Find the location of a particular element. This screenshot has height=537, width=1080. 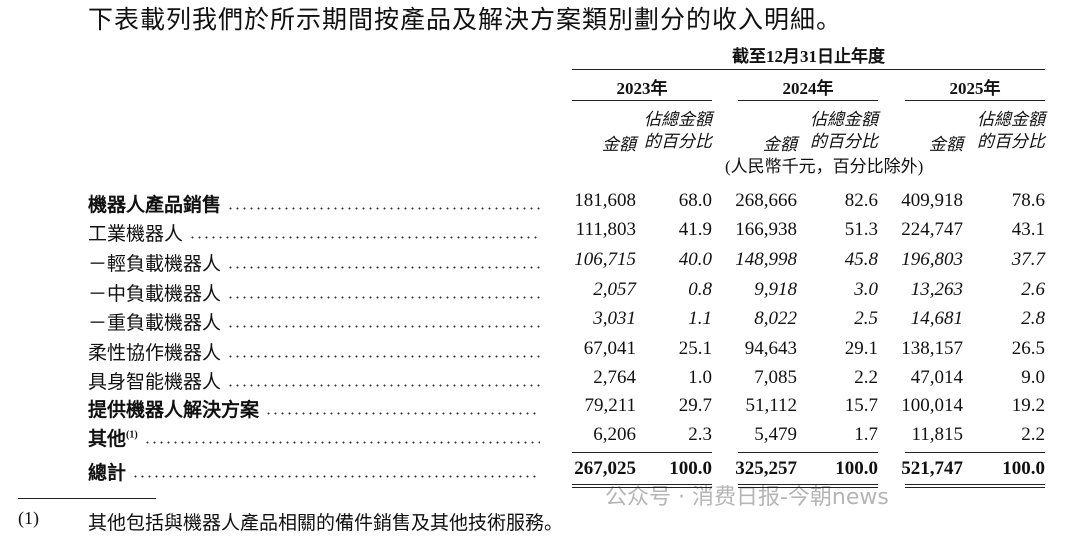

cell: 14,681 is located at coordinates (936, 318).